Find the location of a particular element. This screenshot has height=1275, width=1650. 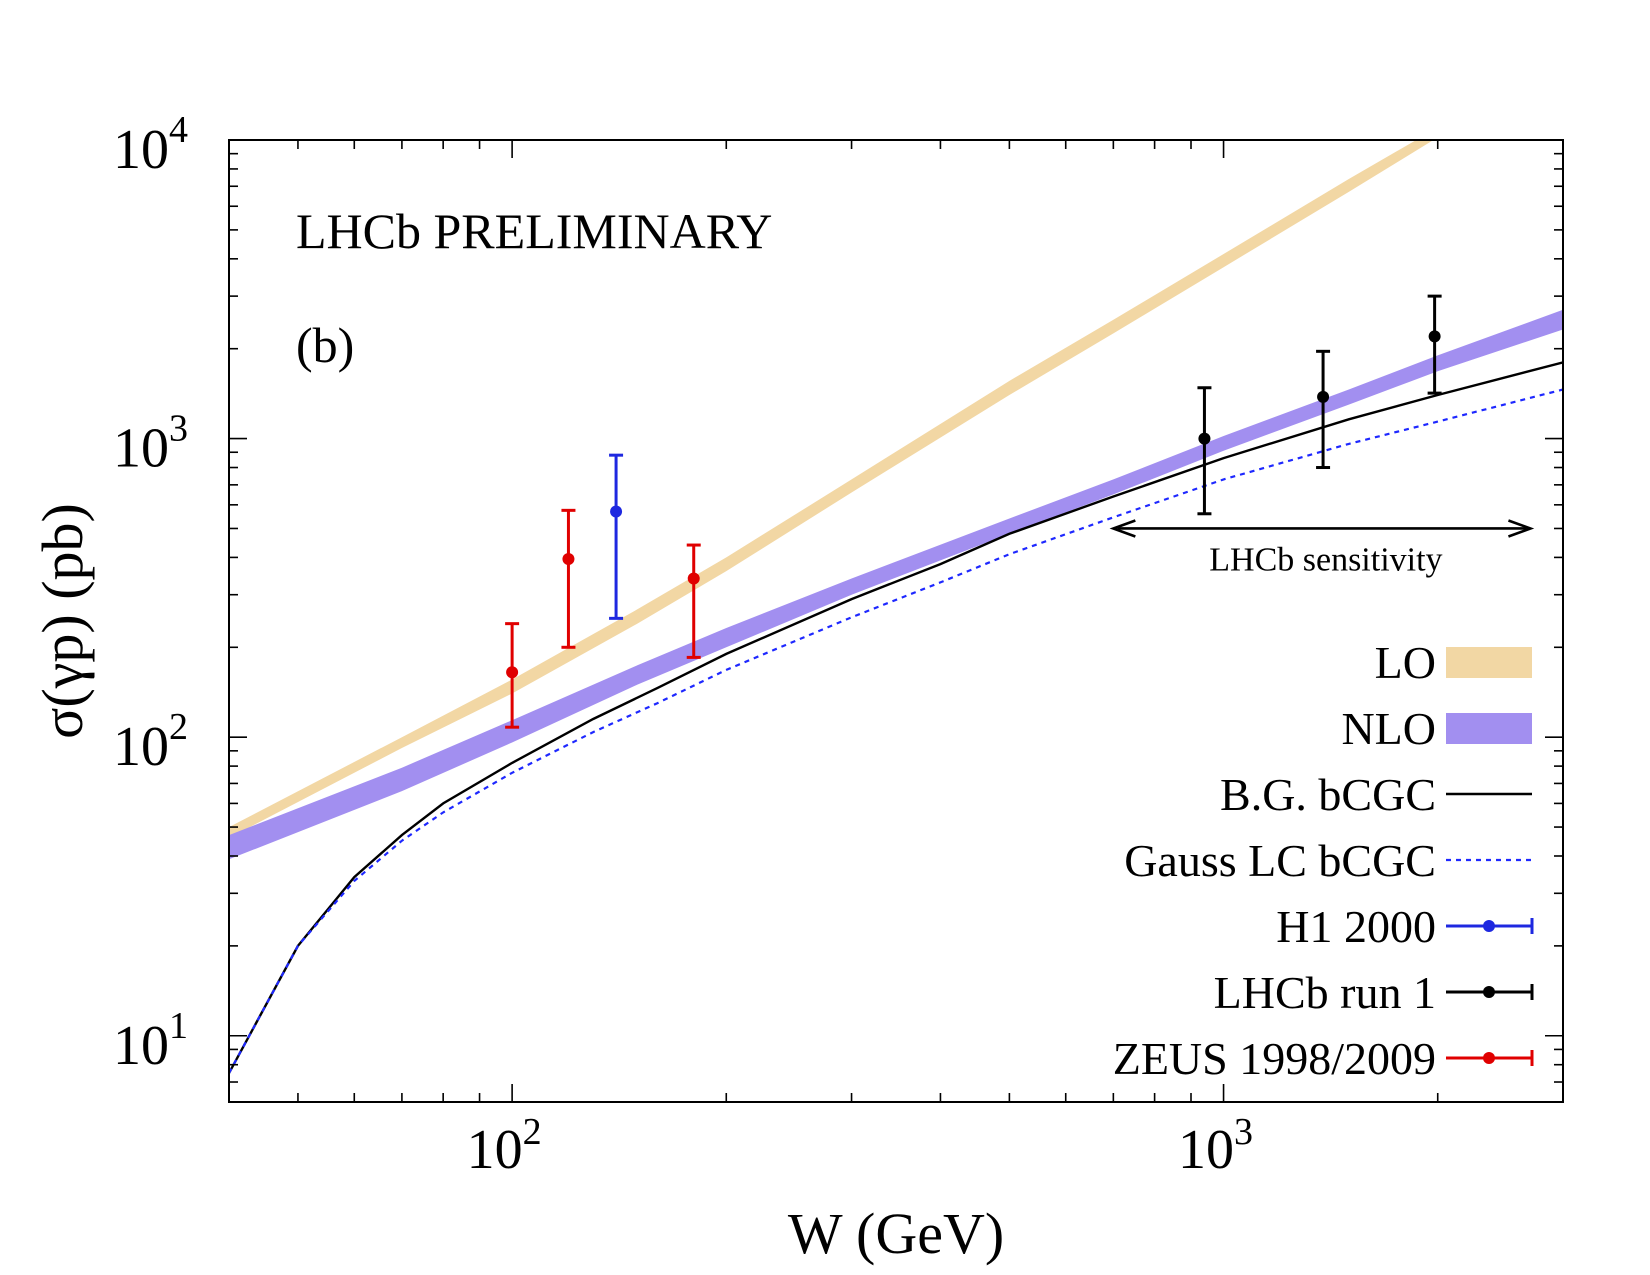

preliminary-label: LHCb PRELIMINARY is located at coordinates (534, 231).